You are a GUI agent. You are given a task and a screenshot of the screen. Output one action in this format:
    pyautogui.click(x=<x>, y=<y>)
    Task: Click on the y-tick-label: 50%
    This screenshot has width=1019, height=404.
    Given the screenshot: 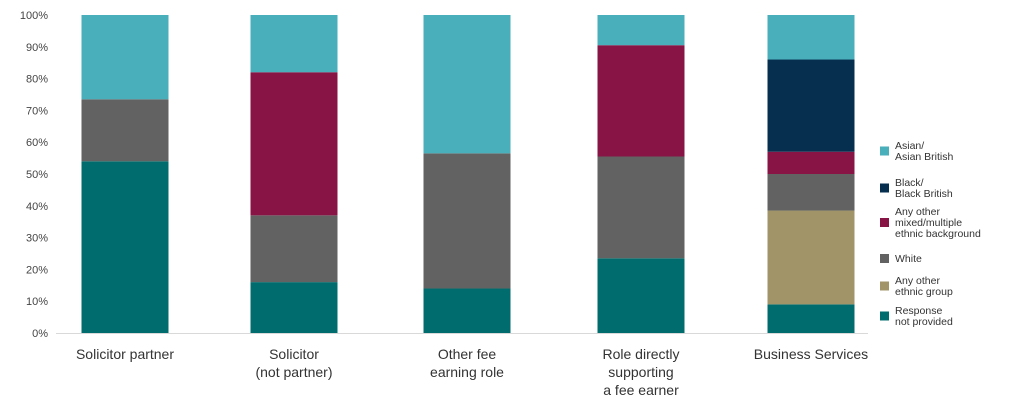 What is the action you would take?
    pyautogui.click(x=37, y=175)
    